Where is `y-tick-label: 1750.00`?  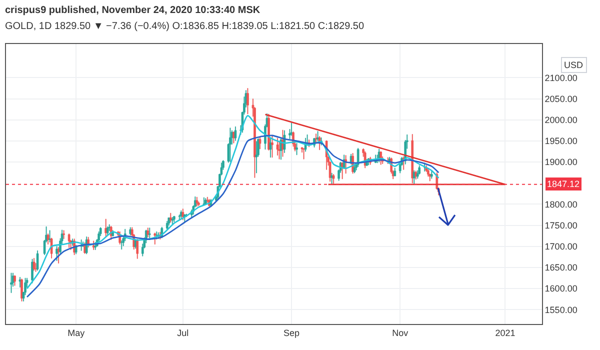
y-tick-label: 1750.00 is located at coordinates (561, 225).